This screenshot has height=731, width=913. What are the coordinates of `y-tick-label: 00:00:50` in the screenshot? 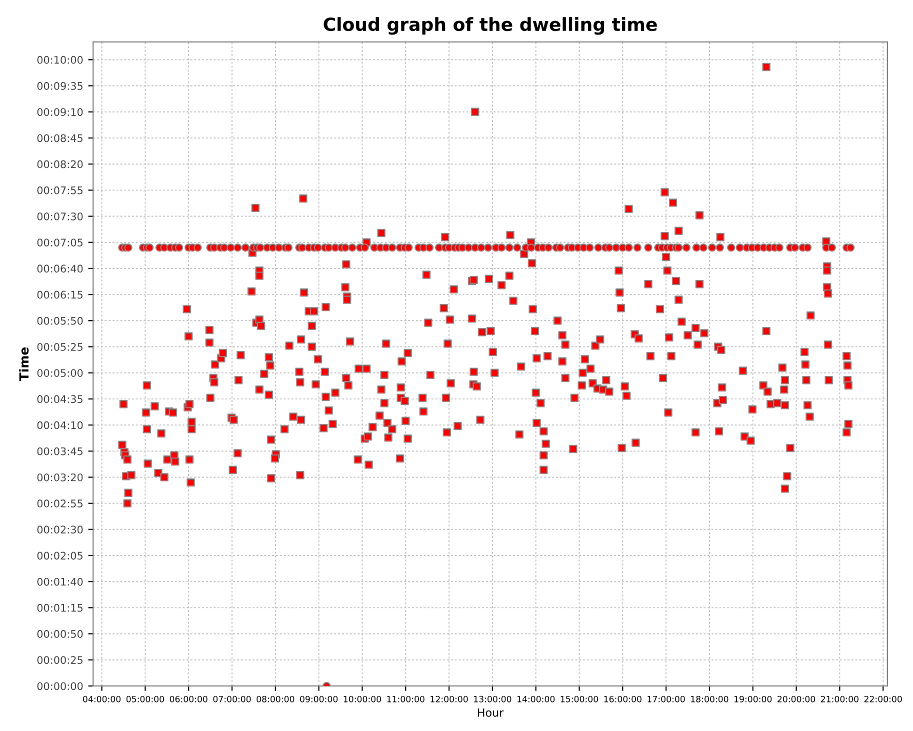 It's located at (60, 634).